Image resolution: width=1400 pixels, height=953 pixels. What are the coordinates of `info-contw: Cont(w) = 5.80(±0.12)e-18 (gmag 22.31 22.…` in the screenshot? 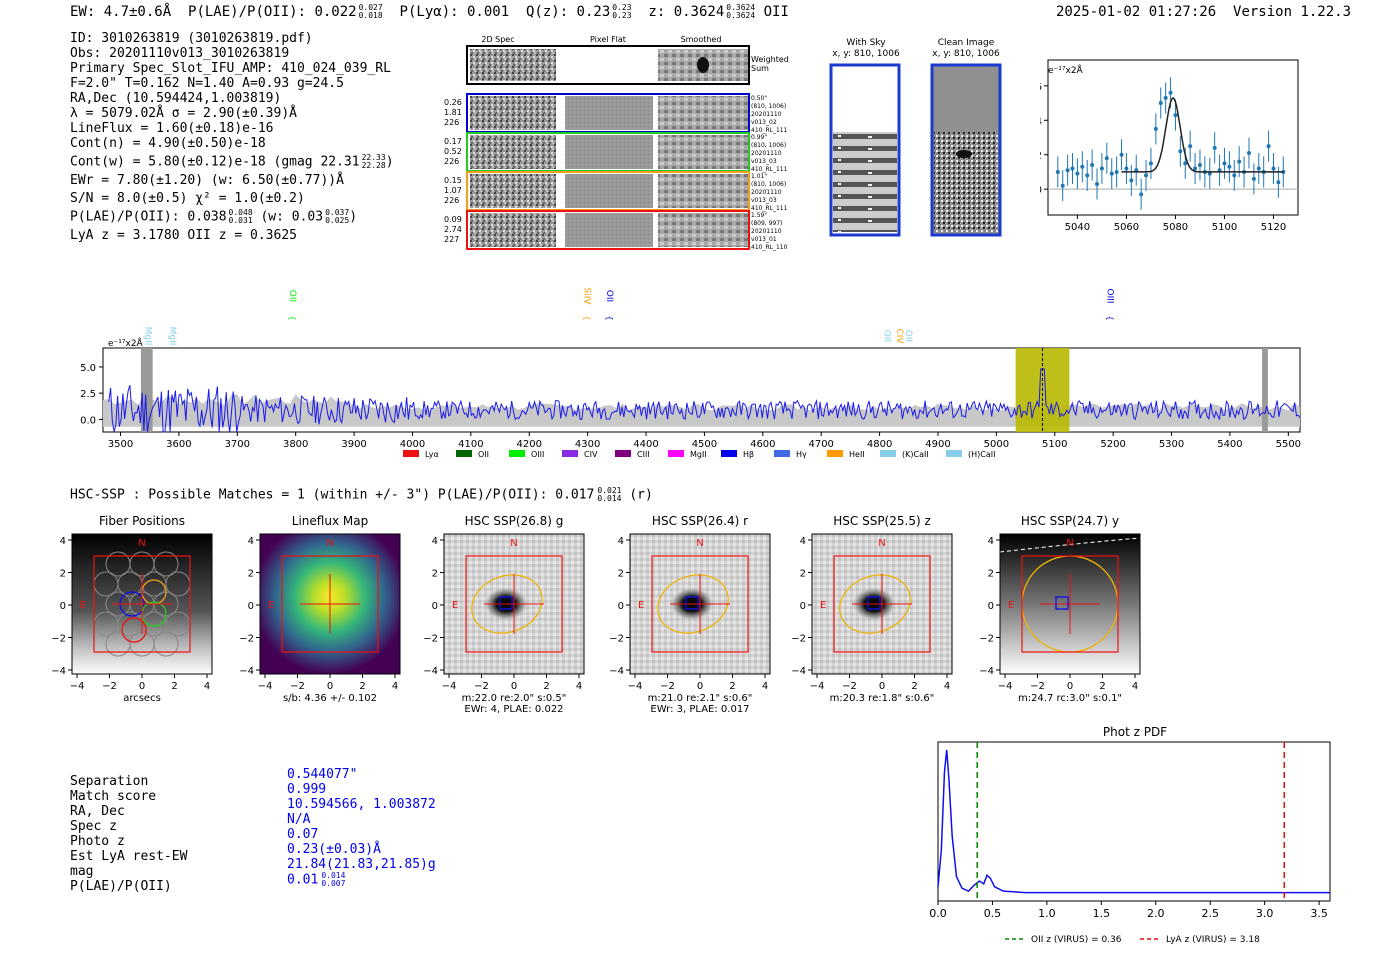 It's located at (232, 161).